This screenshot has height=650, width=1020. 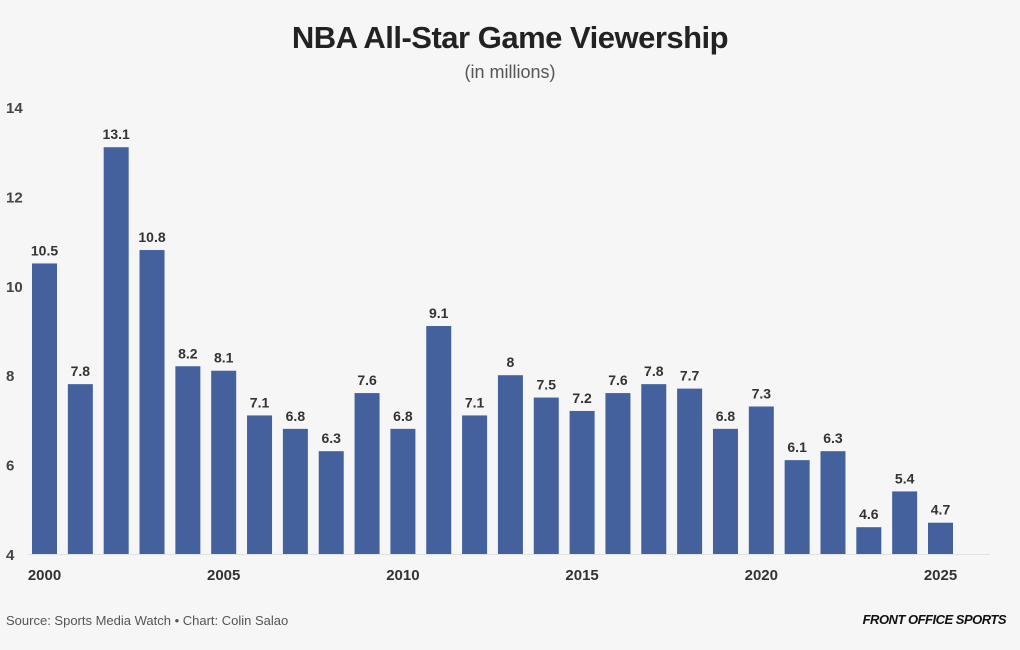 I want to click on data-label-2025: 4.7, so click(x=941, y=510).